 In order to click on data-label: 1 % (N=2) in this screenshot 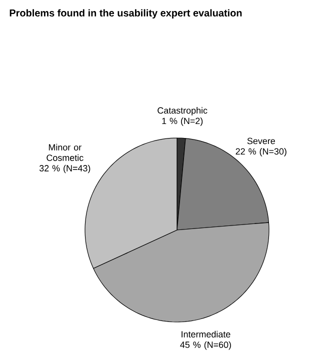, I will do `click(182, 122)`.